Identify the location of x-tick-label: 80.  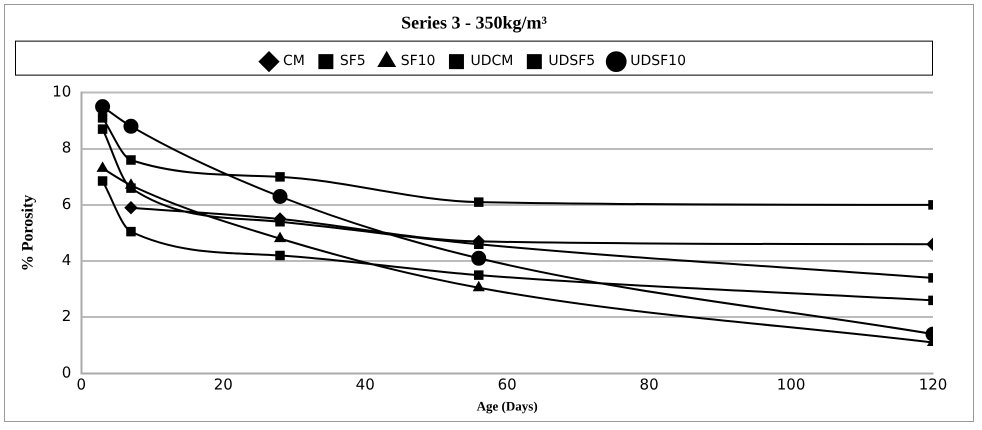
(649, 384).